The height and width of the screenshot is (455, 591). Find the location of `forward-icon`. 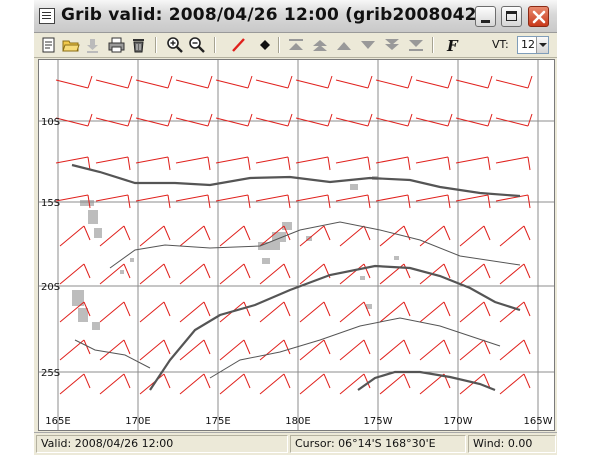

forward-icon is located at coordinates (368, 45).